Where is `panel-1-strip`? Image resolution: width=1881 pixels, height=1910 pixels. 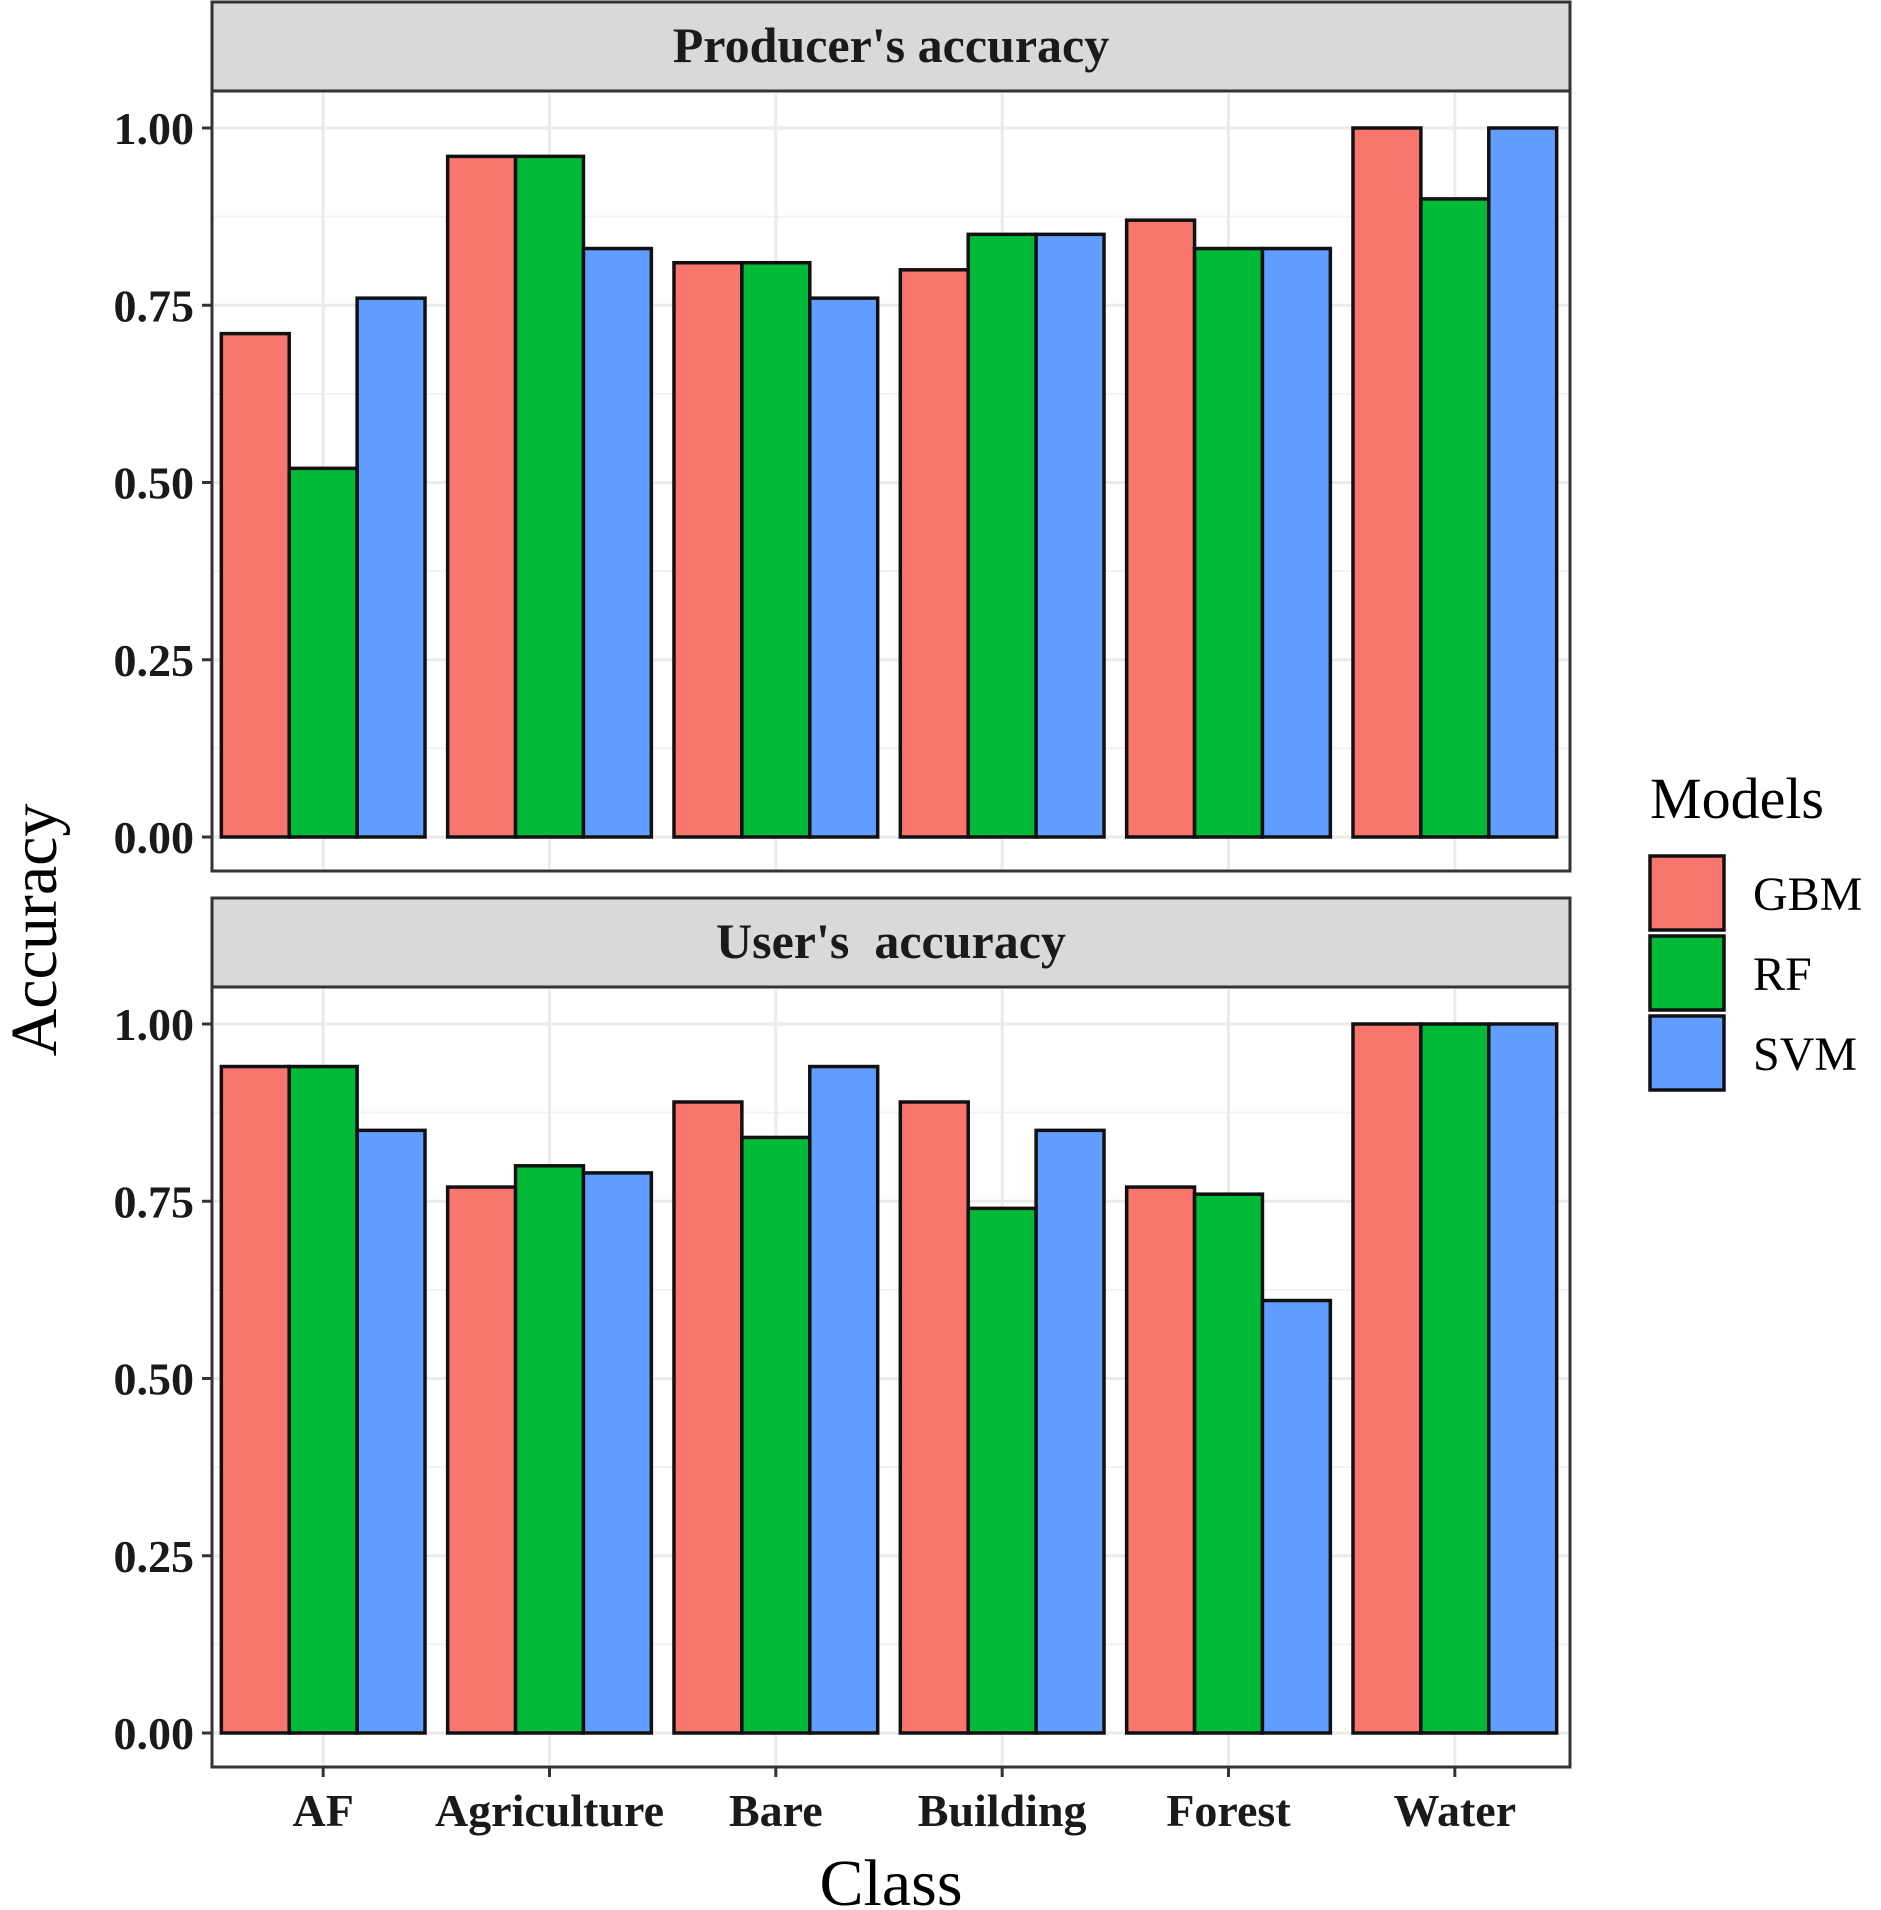
panel-1-strip is located at coordinates (891, 46).